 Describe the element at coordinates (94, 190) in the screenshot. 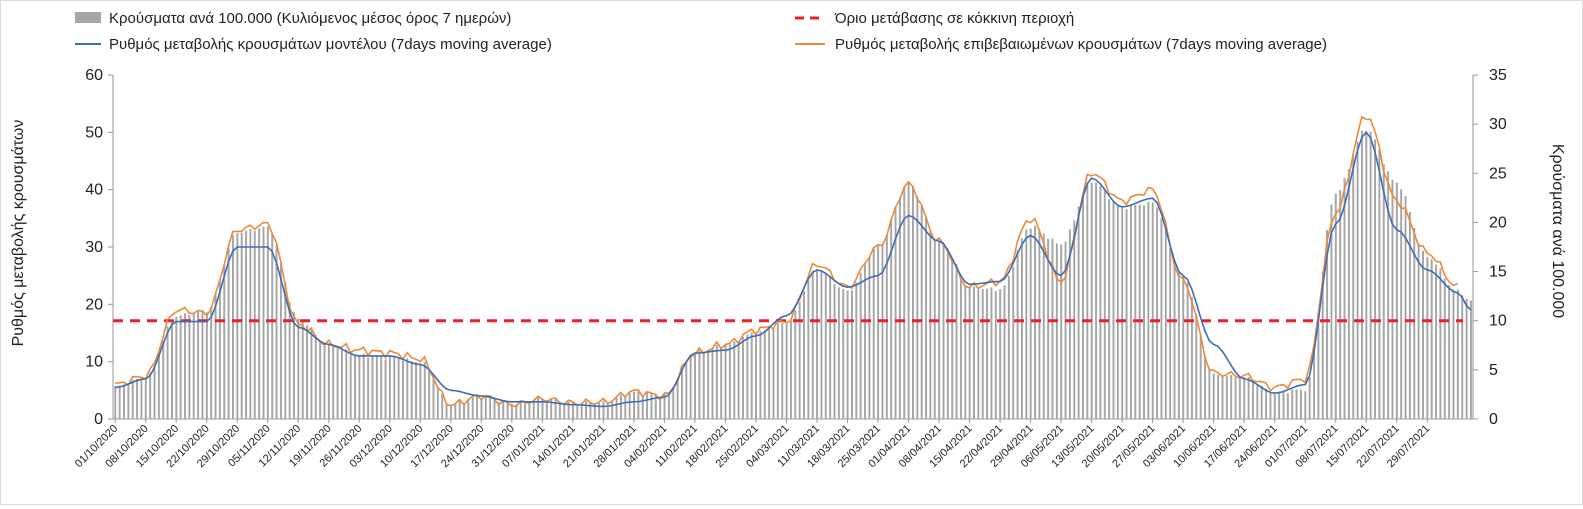

I see `left-tick-label: 40` at that location.